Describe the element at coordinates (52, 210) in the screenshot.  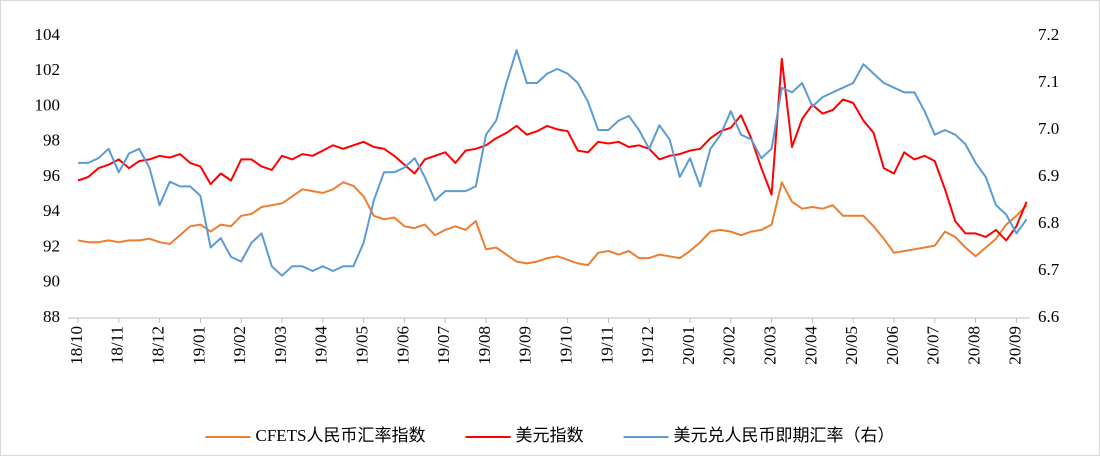
I see `y-tick-label: 94` at that location.